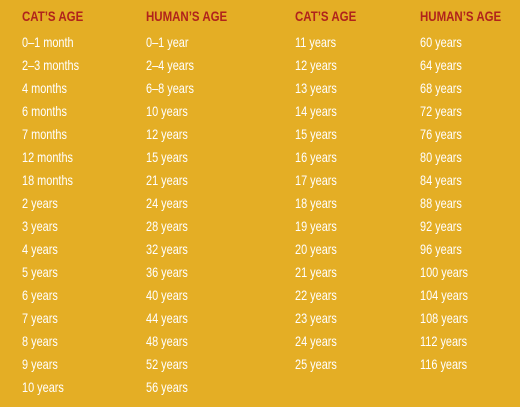 This screenshot has width=520, height=407. What do you see at coordinates (167, 387) in the screenshot?
I see `table-cell: 56 years` at bounding box center [167, 387].